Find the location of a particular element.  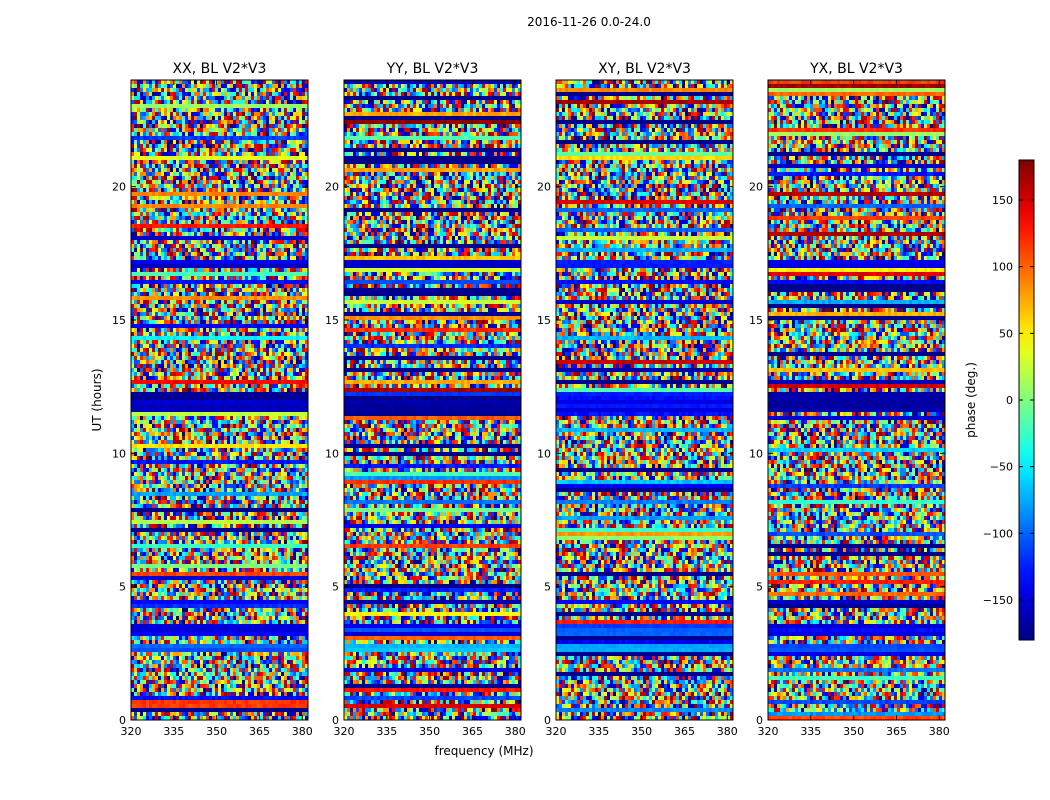

colorbar-tick-label: 0 is located at coordinates (1009, 400).